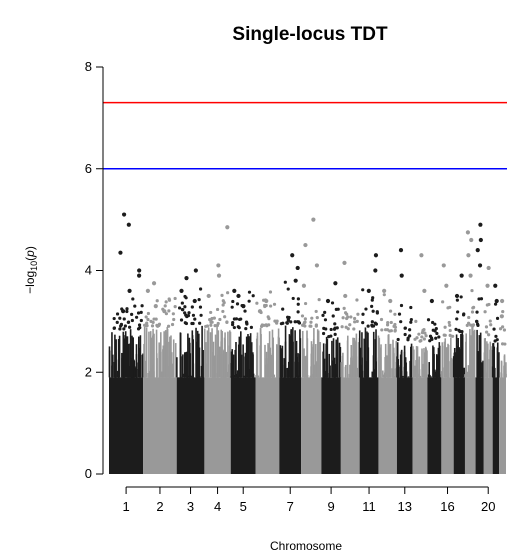 Image resolution: width=512 pixels, height=560 pixels. What do you see at coordinates (126, 343) in the screenshot?
I see `chromosome-1-points` at bounding box center [126, 343].